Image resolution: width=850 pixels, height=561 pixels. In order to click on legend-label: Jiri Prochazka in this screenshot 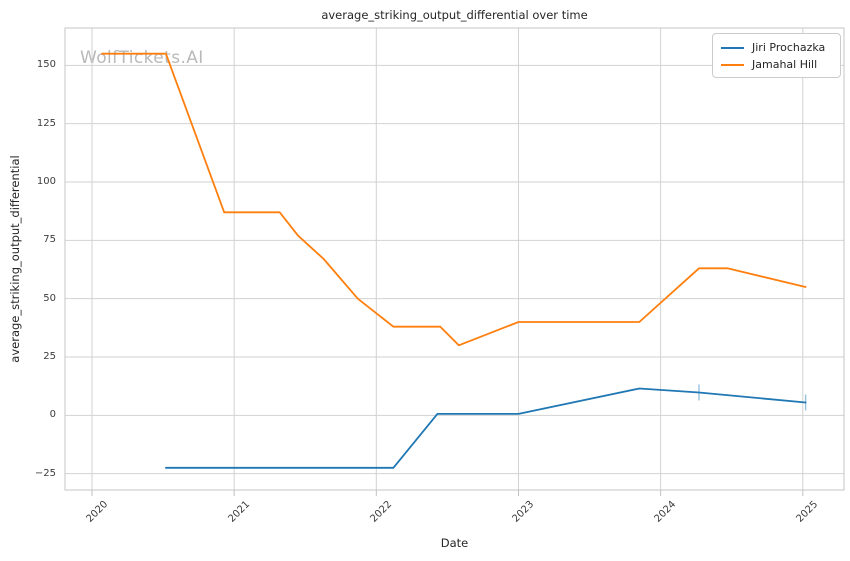, I will do `click(789, 47)`.